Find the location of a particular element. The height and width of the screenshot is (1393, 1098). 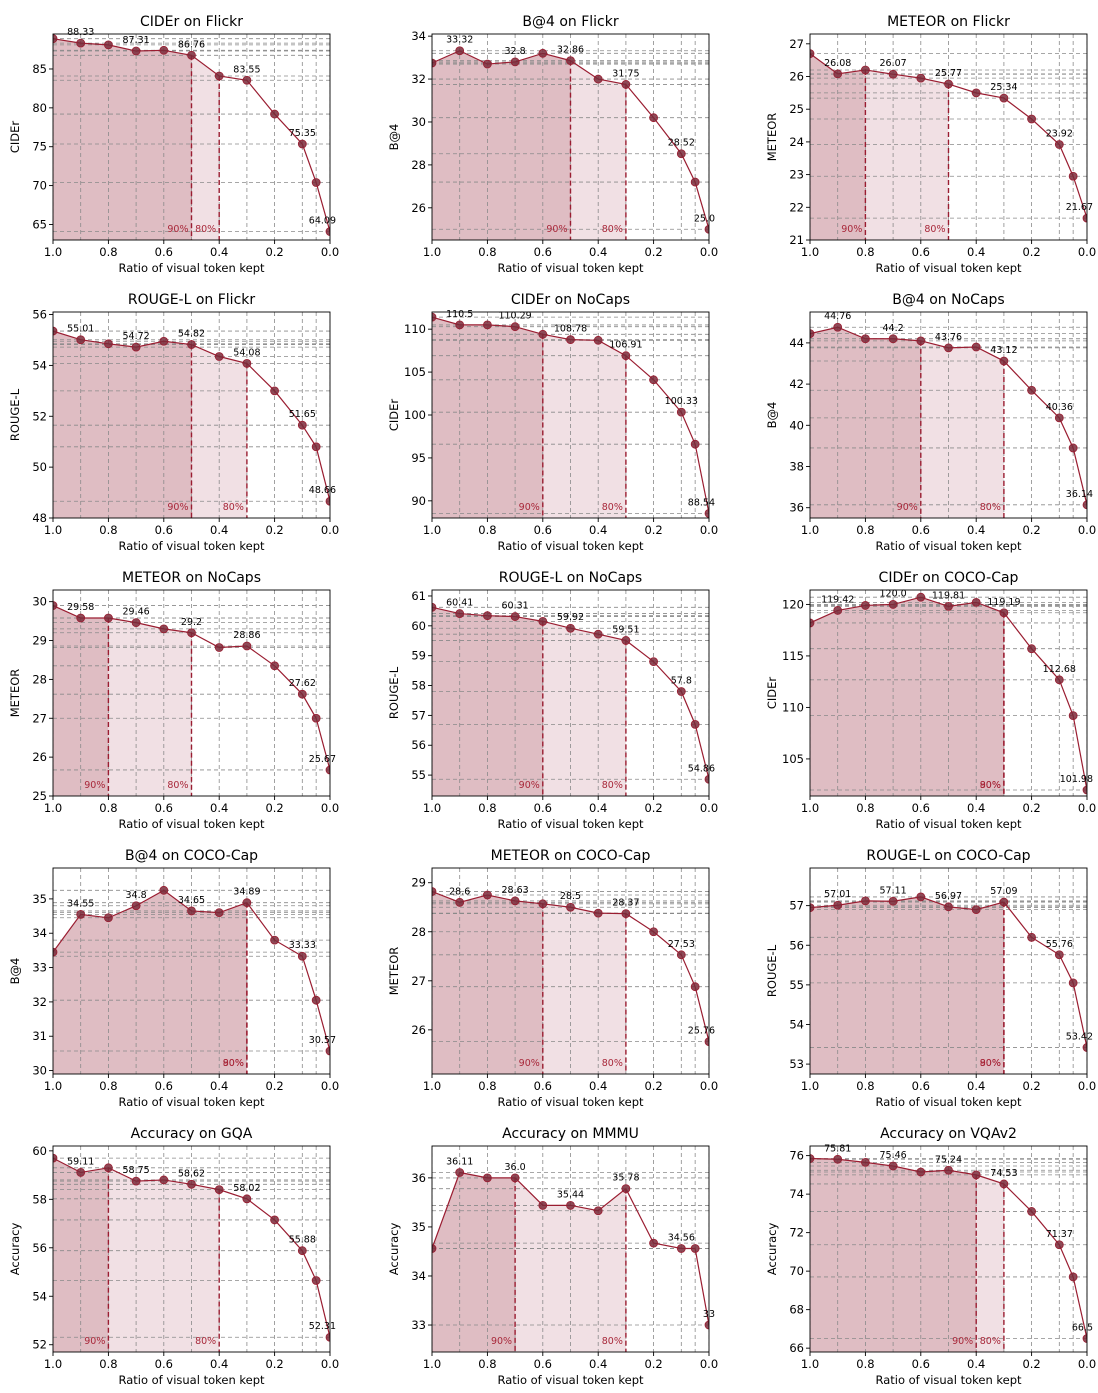

data-label: 40.36 is located at coordinates (1059, 407).